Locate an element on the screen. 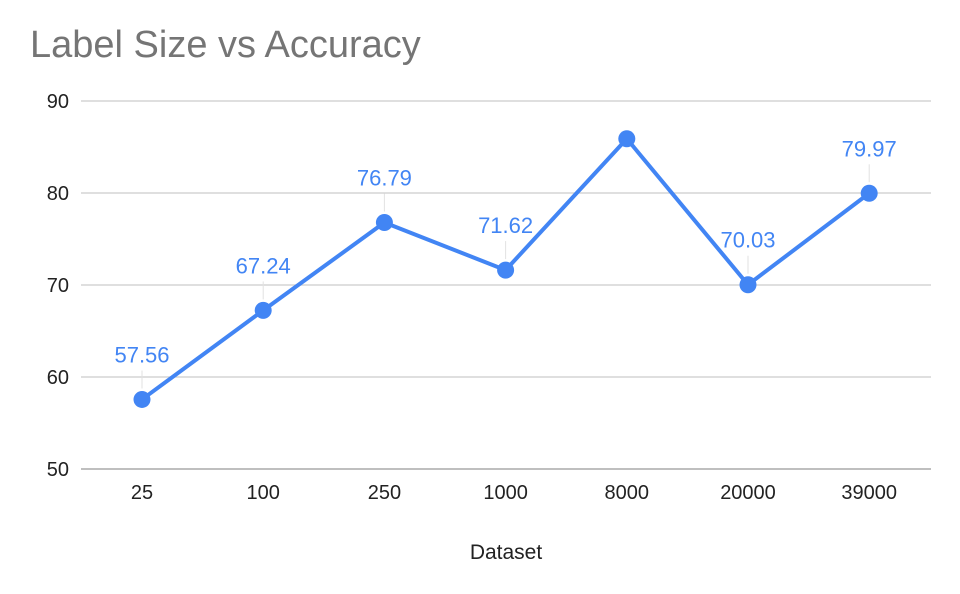  y-tick-label: 50 is located at coordinates (58, 470).